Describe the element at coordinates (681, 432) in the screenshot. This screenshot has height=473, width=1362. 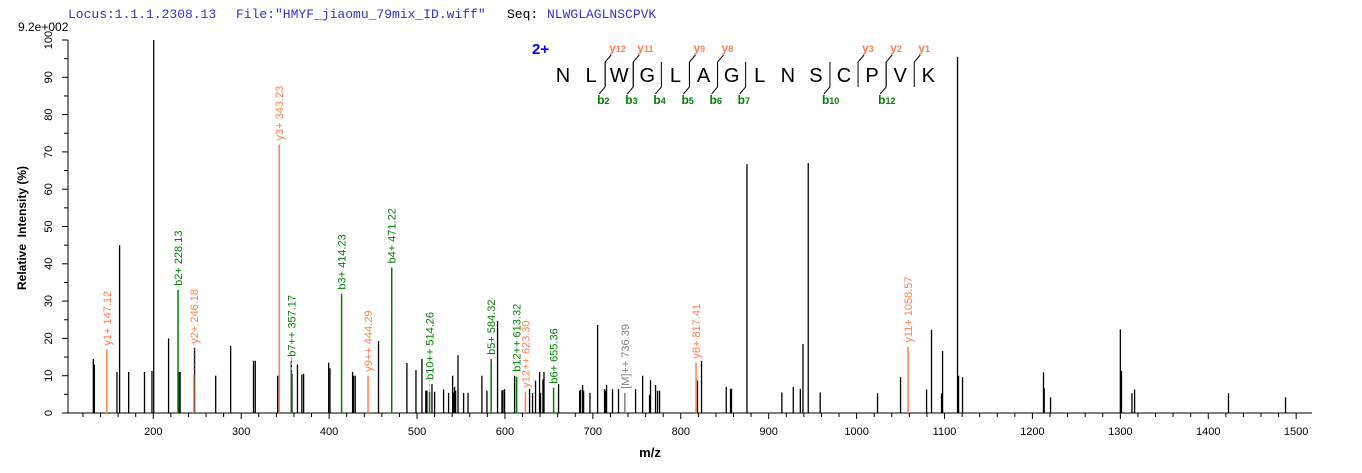
I see `x-tick-label: 800` at that location.